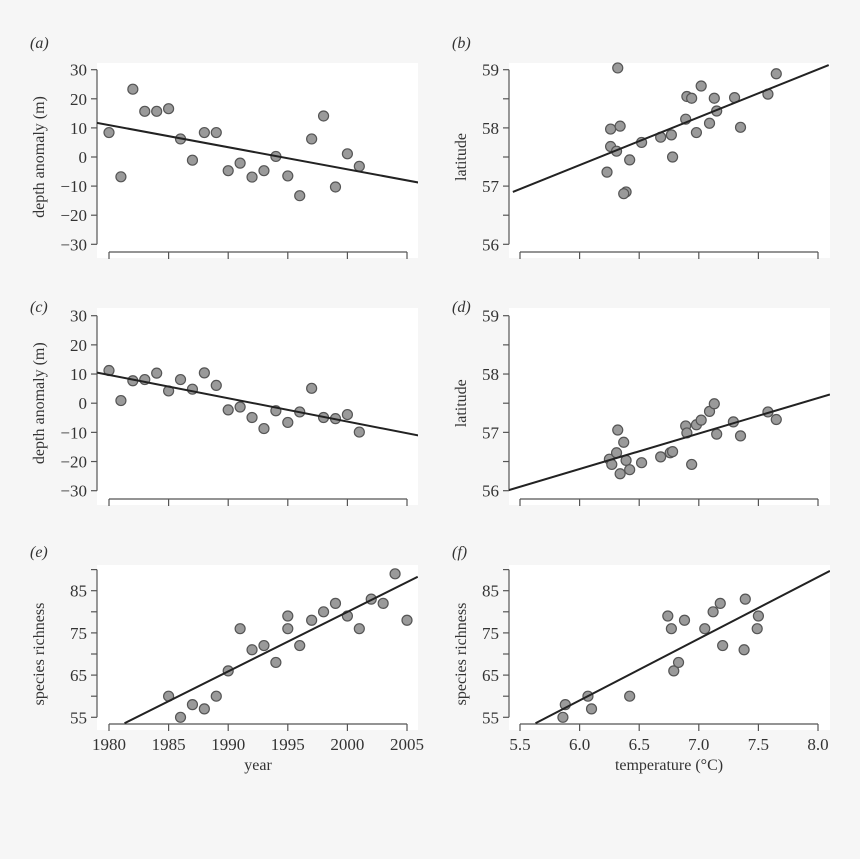  I want to click on y-tick-label: 65, so click(78, 675).